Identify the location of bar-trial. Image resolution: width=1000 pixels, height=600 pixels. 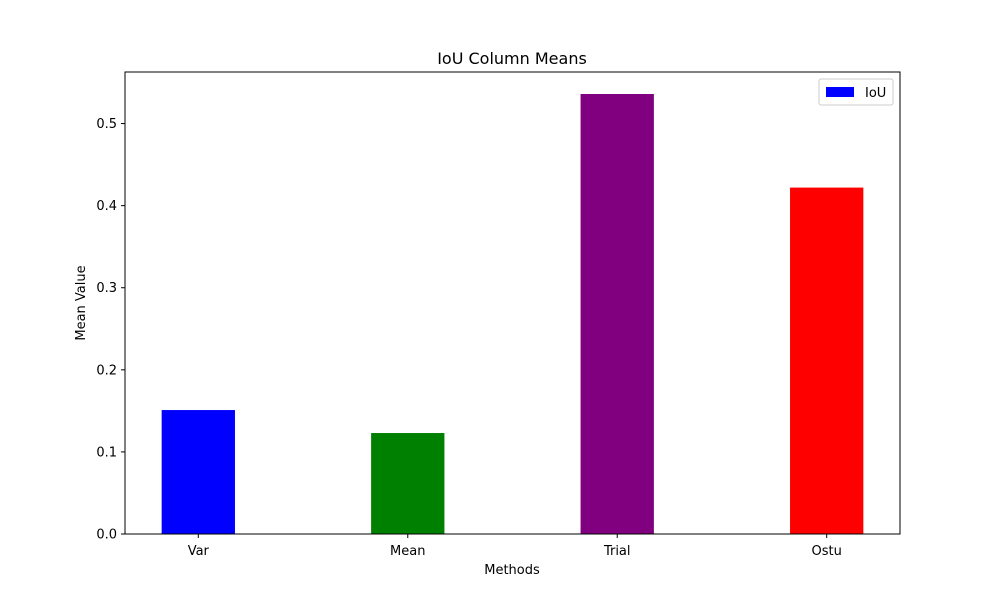
(617, 314).